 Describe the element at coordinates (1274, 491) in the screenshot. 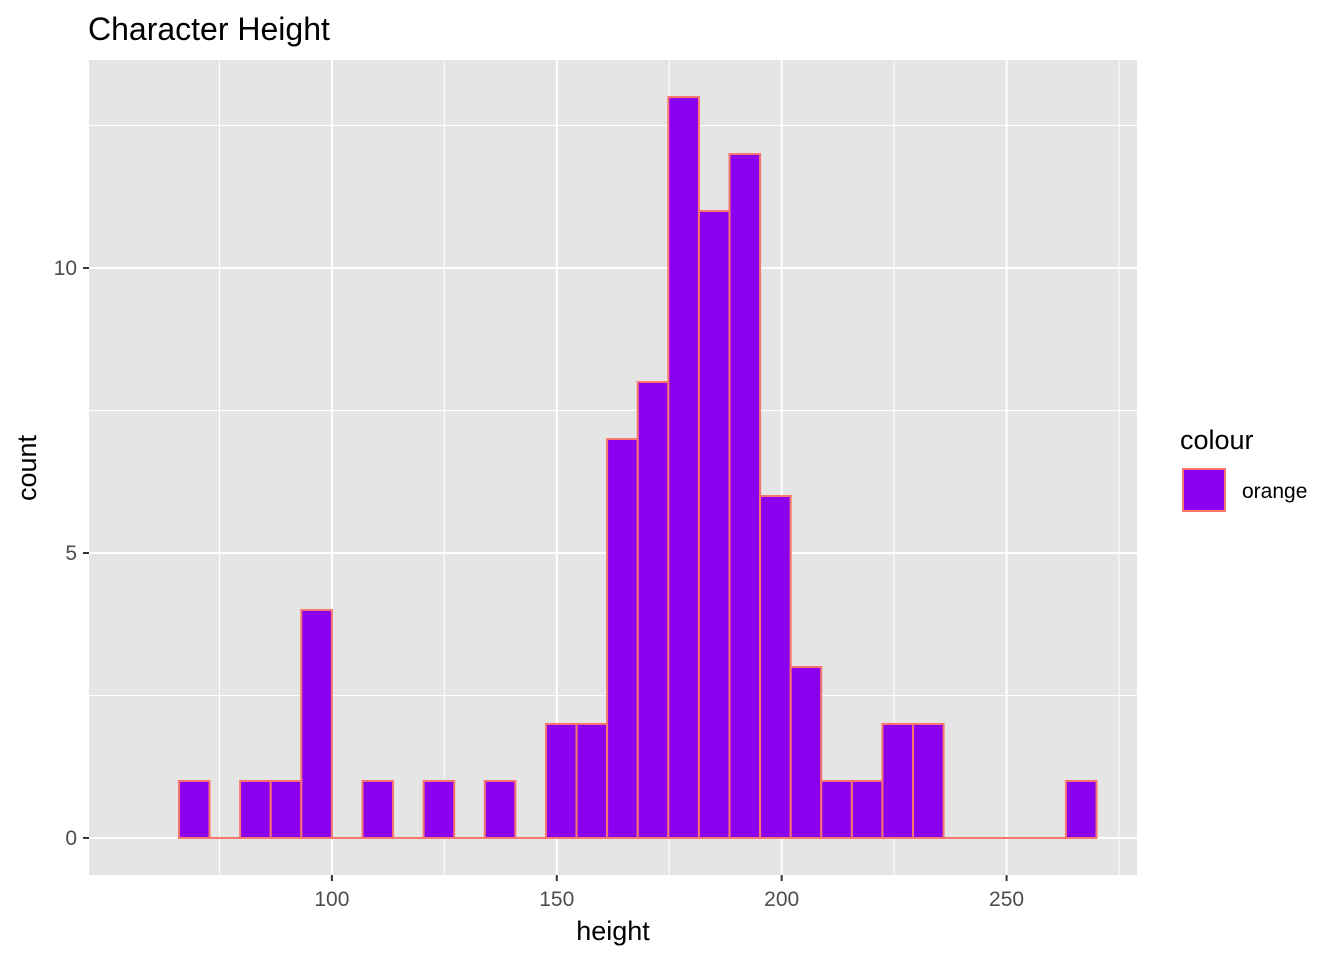

I see `legend-label-orange: orange` at that location.